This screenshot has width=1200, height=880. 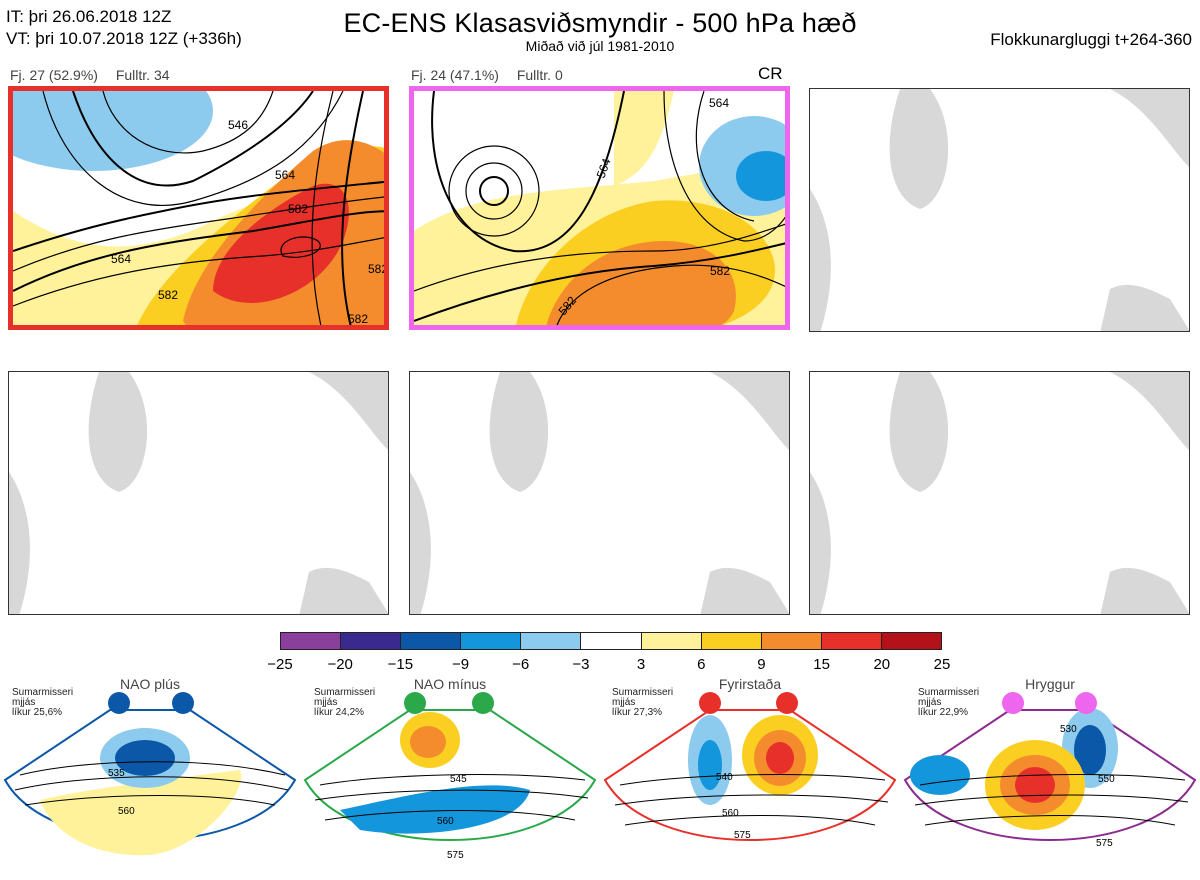 What do you see at coordinates (344, 703) in the screenshot?
I see `regime-nao-minus-note: Sumarmisseri mjjás líkur 24,2%` at bounding box center [344, 703].